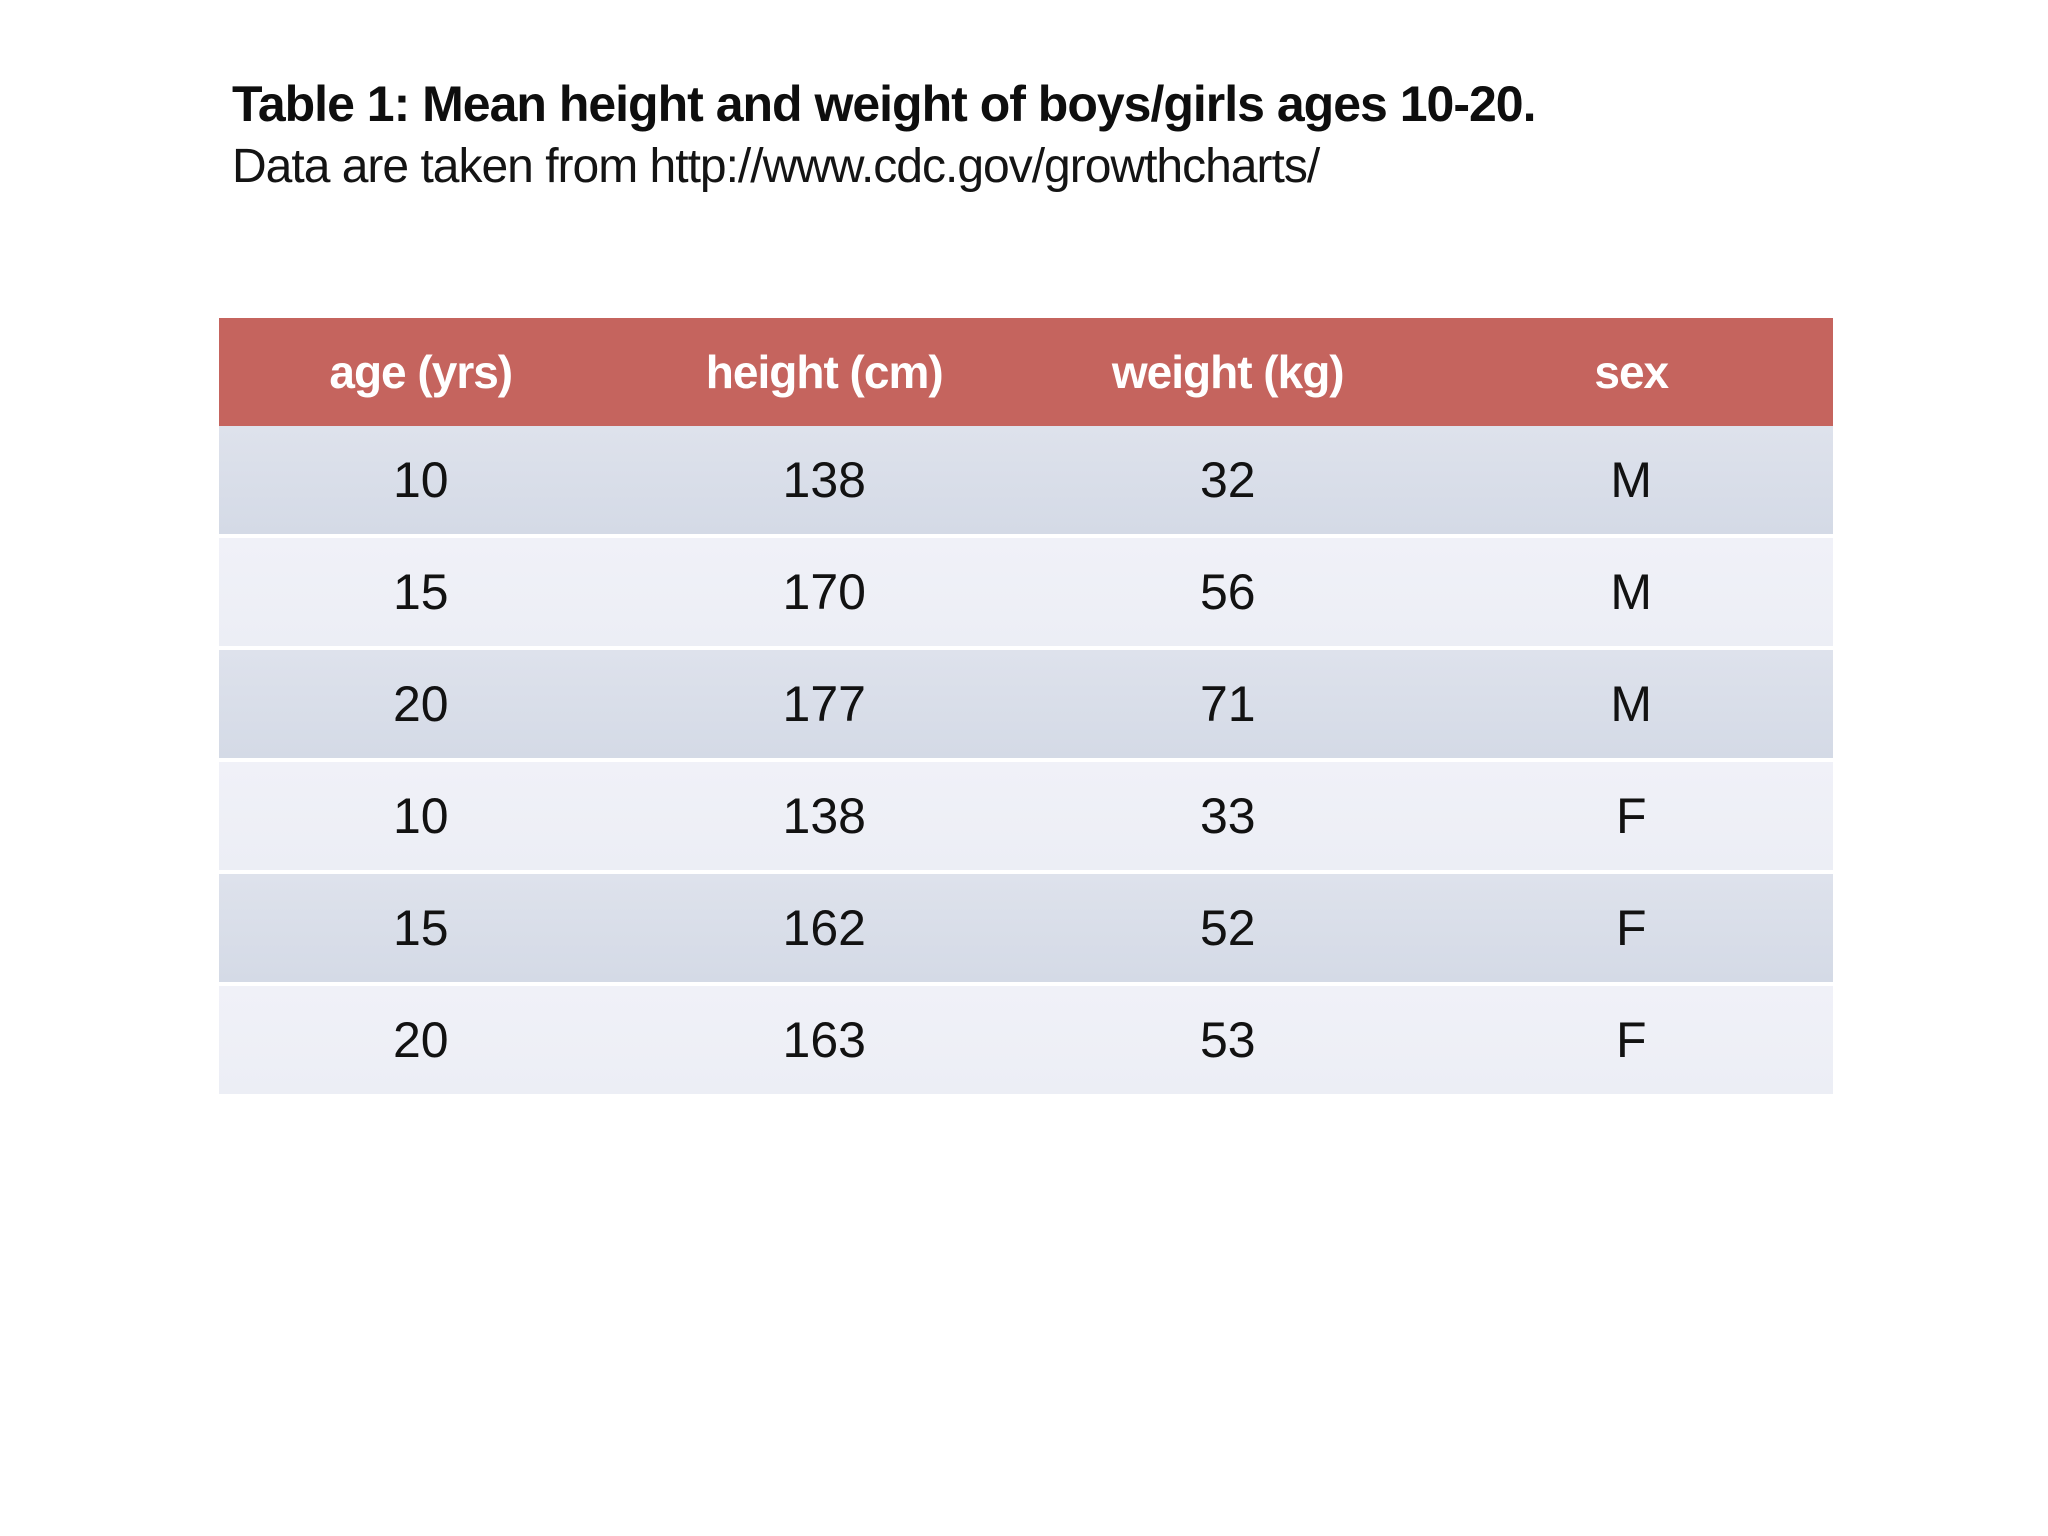 The width and height of the screenshot is (2048, 1536). I want to click on table-row: 15 170 56 M, so click(1026, 590).